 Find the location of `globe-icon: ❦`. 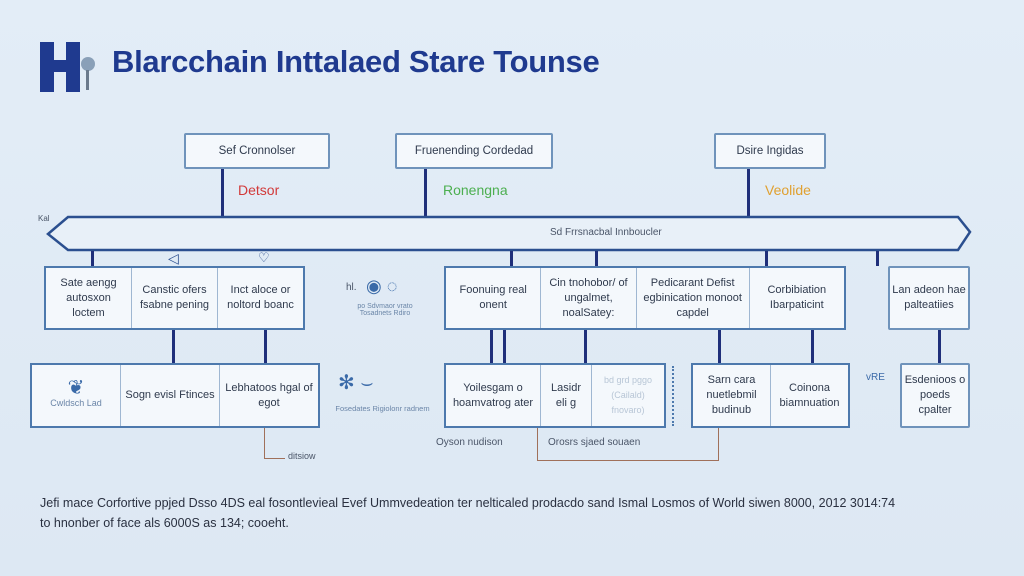

globe-icon: ❦ is located at coordinates (76, 387).